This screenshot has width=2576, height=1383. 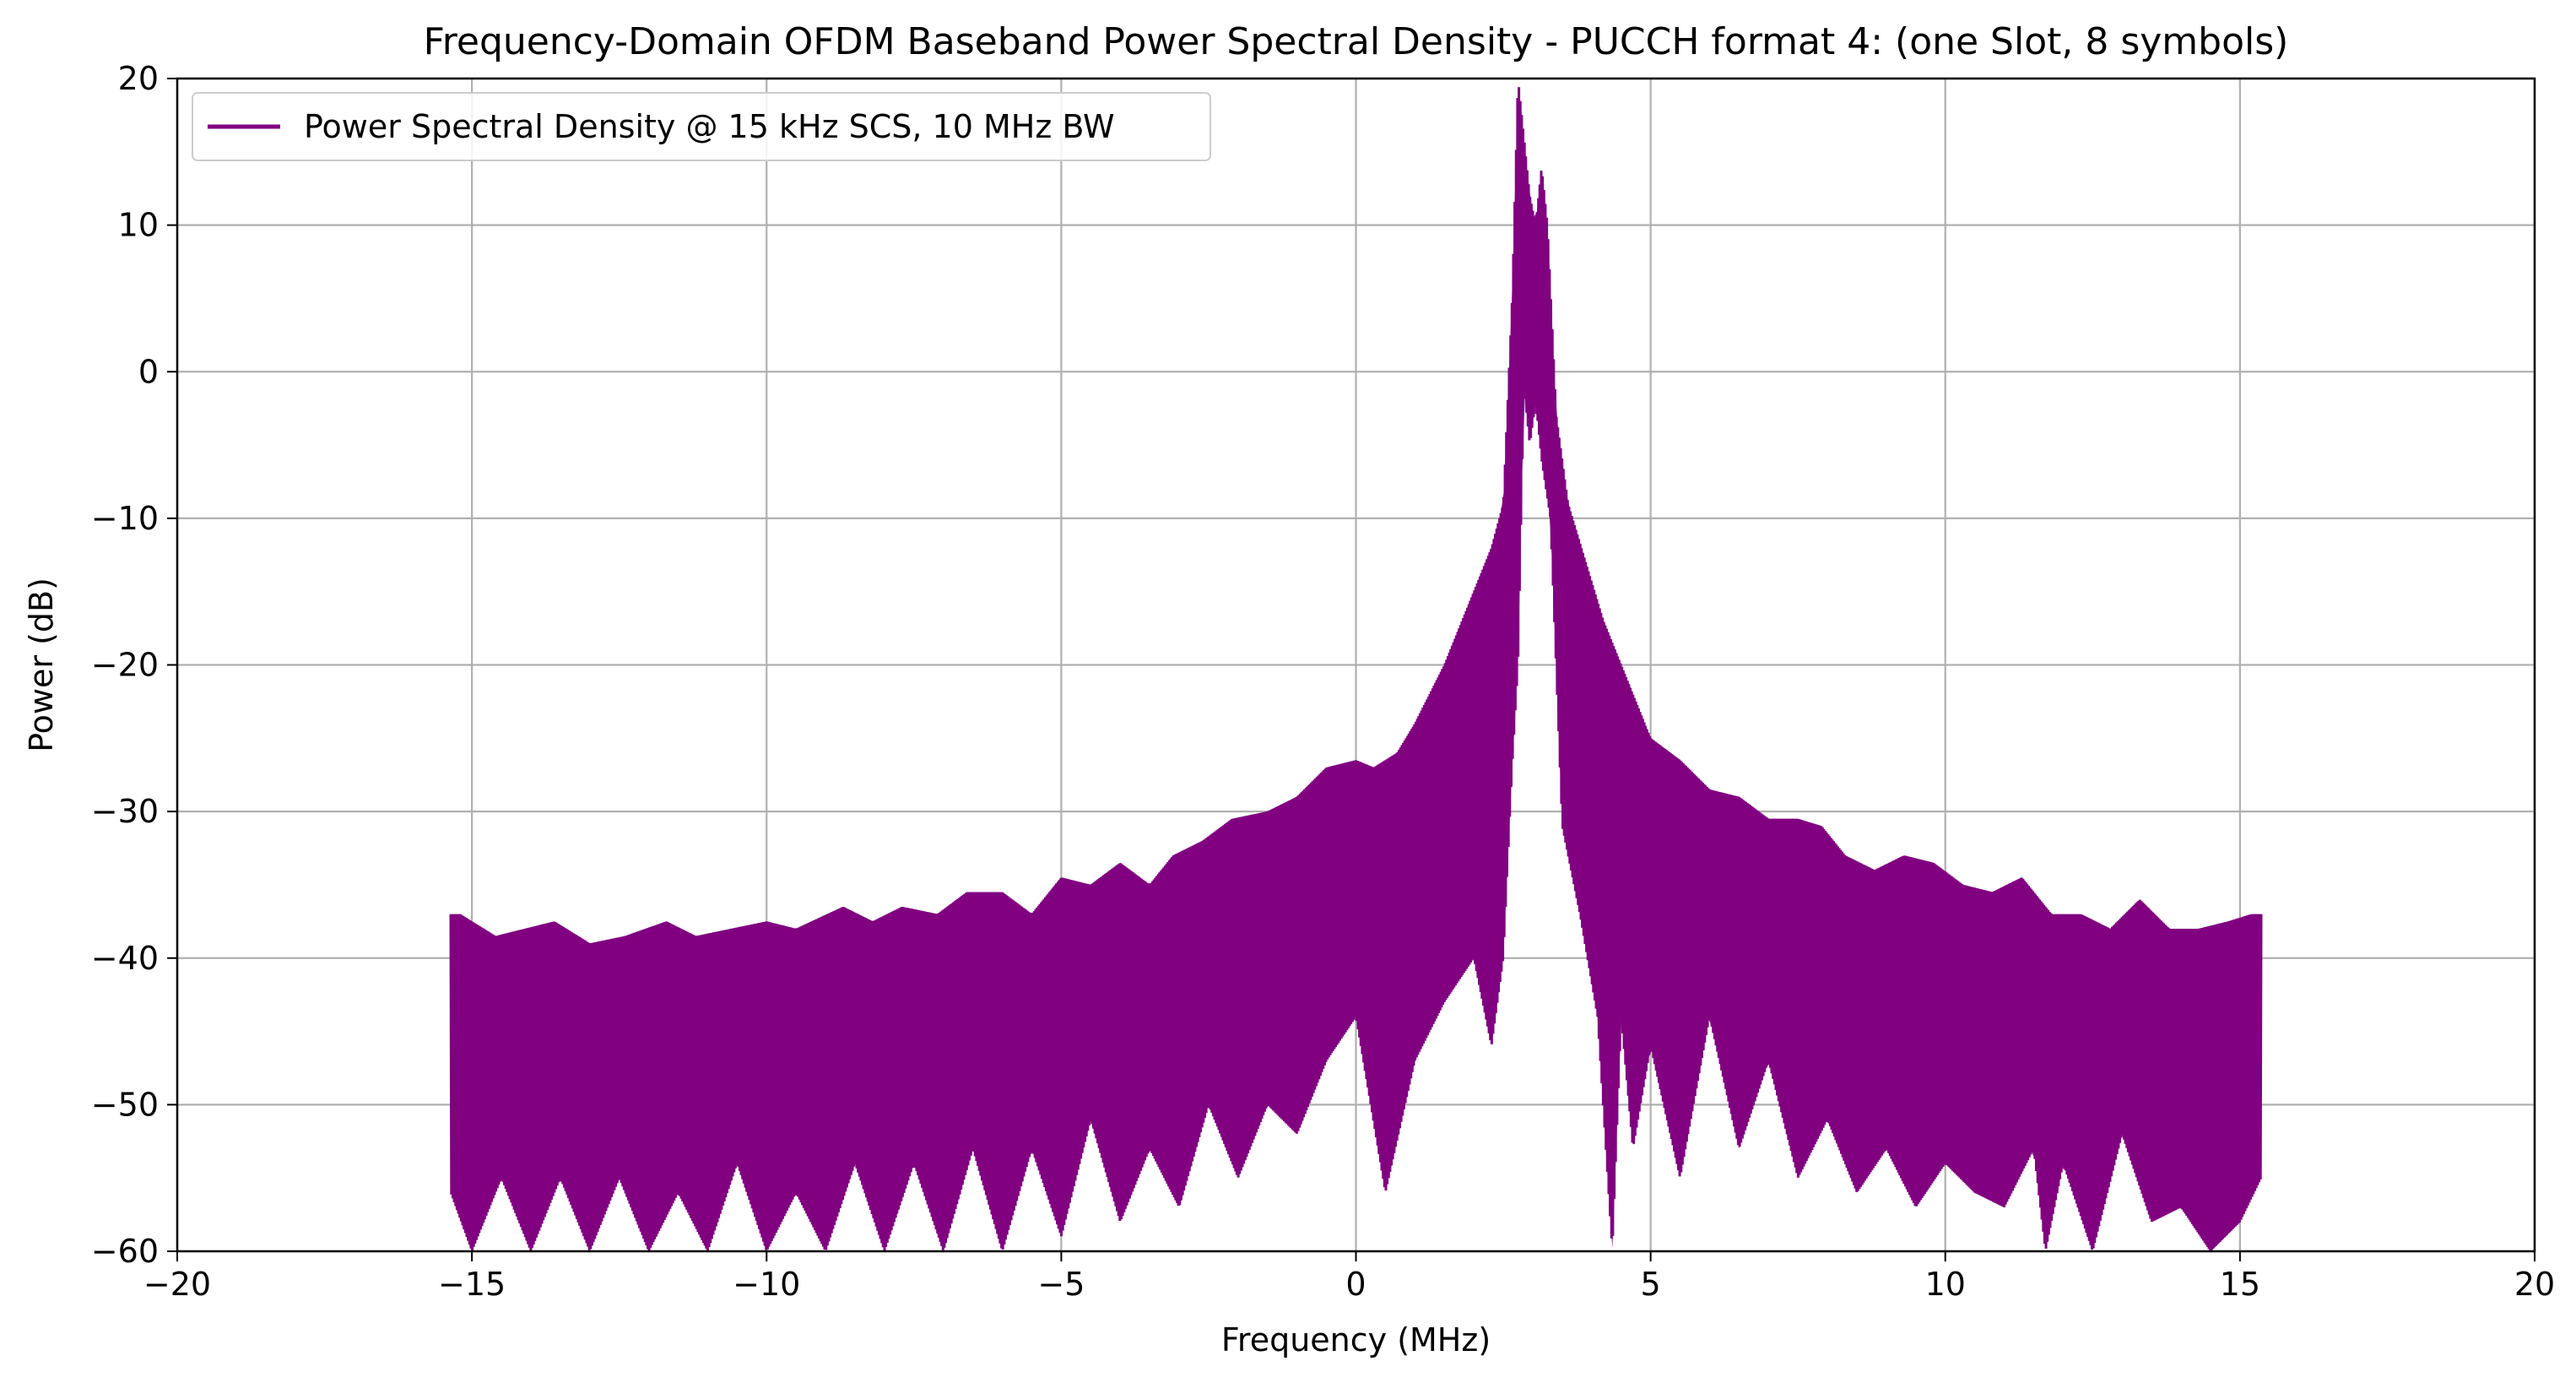 What do you see at coordinates (1945, 1284) in the screenshot?
I see `x-tick-label: 10` at bounding box center [1945, 1284].